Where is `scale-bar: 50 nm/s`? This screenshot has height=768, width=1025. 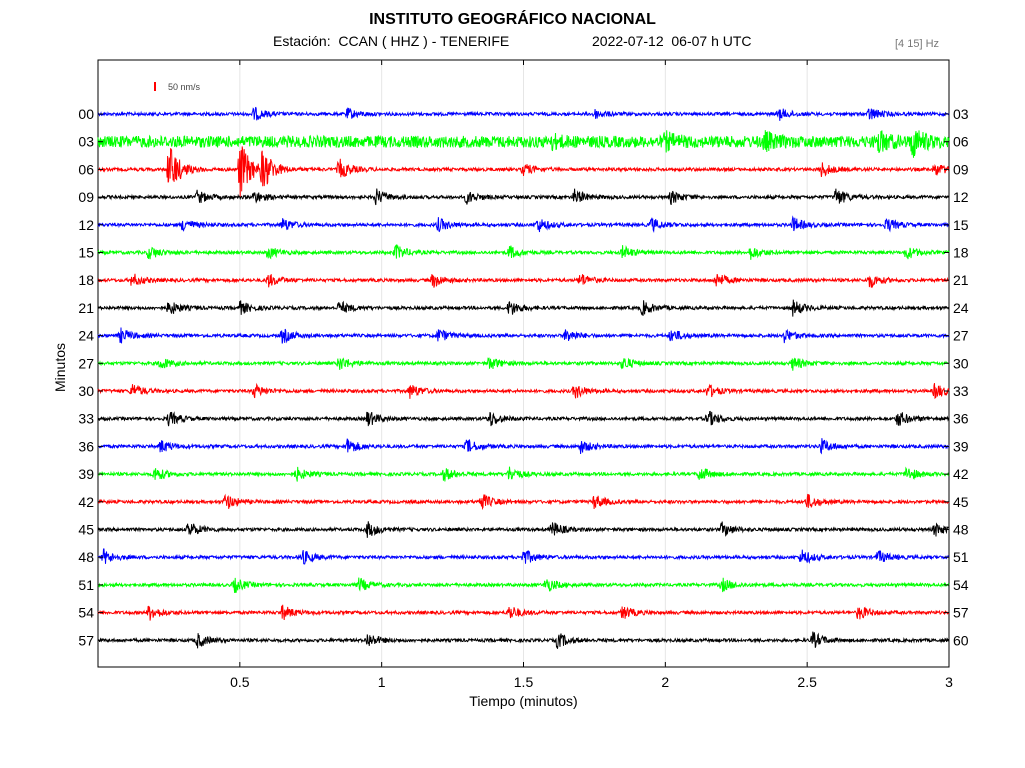
scale-bar: 50 nm/s is located at coordinates (177, 87).